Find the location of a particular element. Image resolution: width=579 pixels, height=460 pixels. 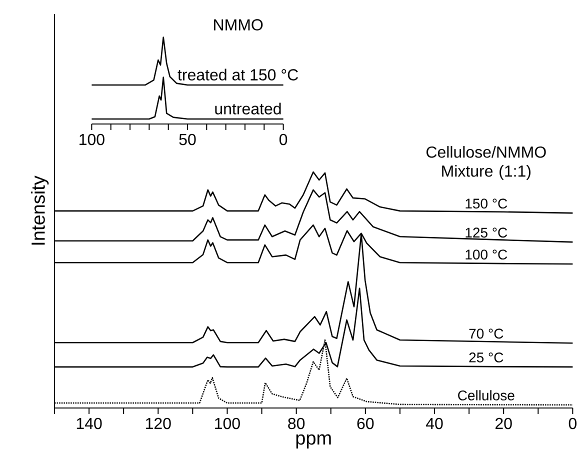

chart-title: NMMO is located at coordinates (238, 24).